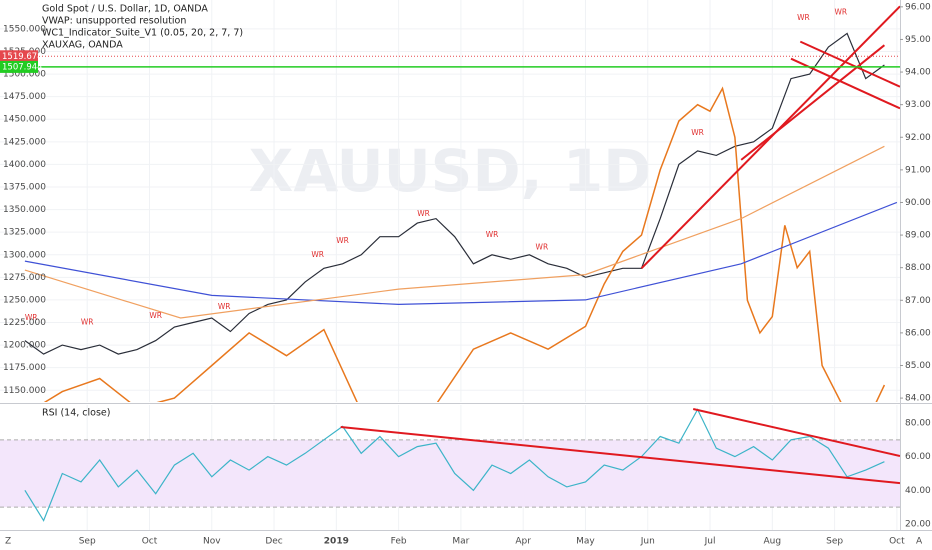  I want to click on y2-tick-label: 90.00, so click(918, 203).